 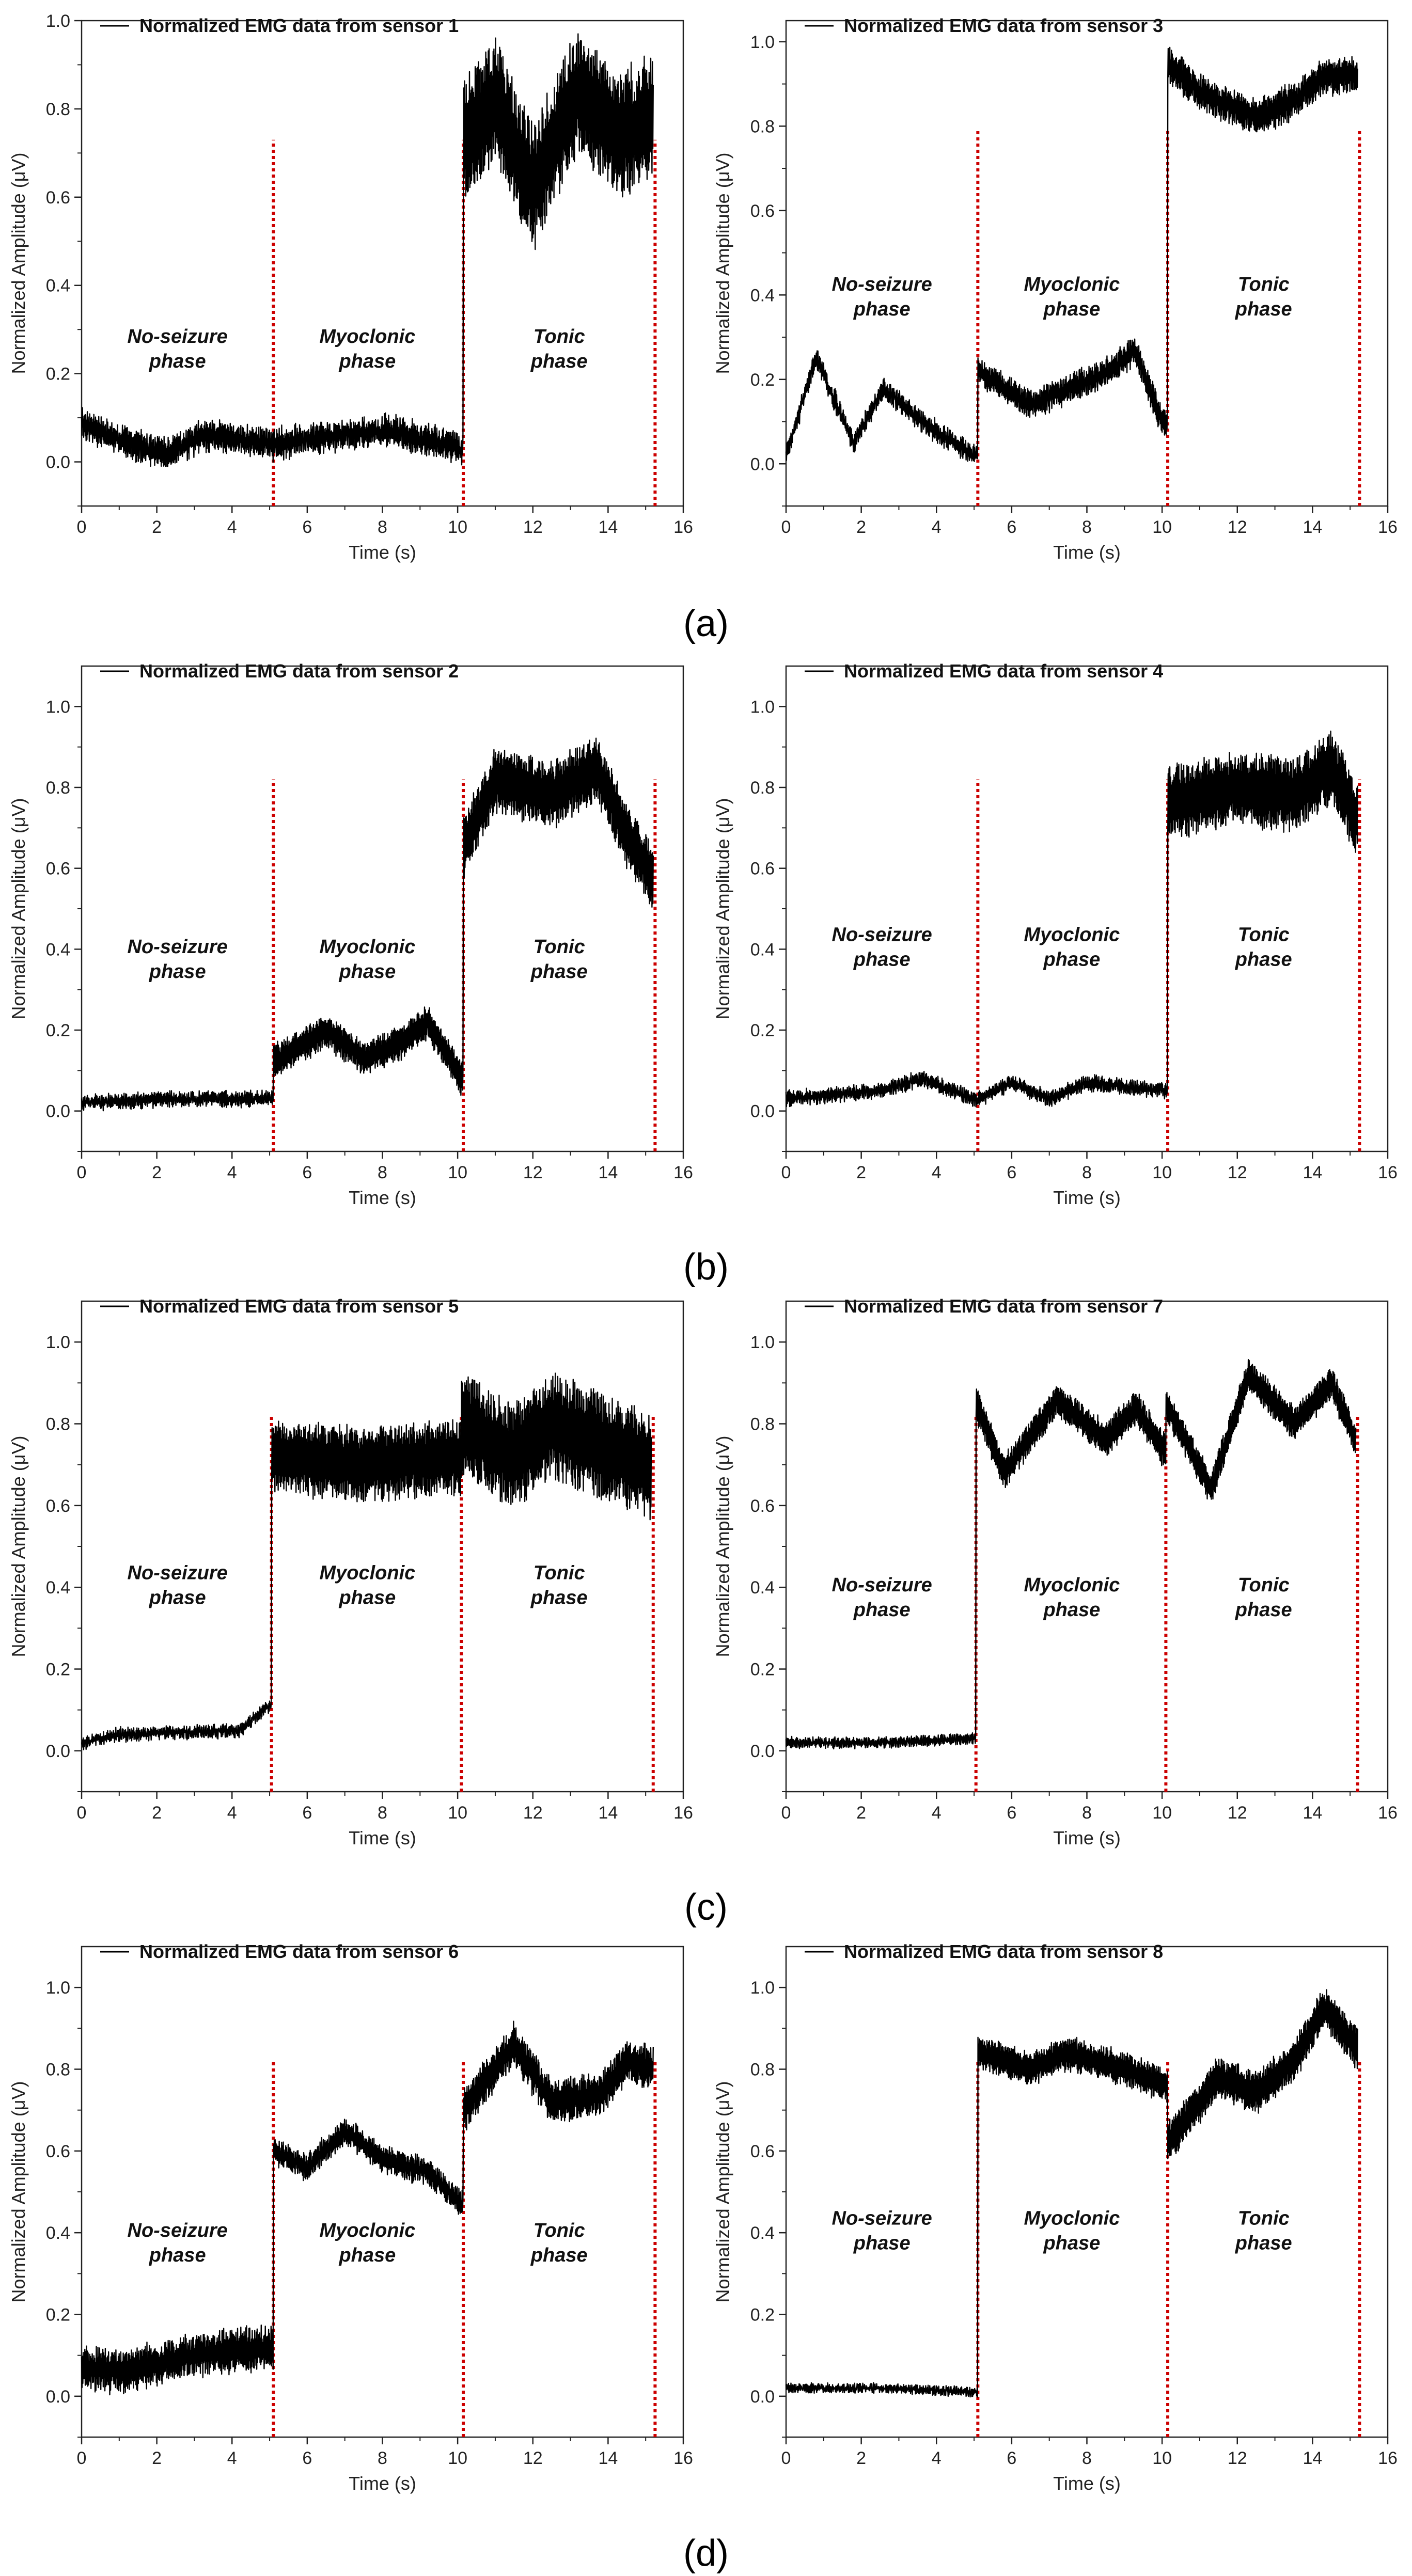 What do you see at coordinates (1003, 671) in the screenshot?
I see `legend-label: Normalized EMG data from sensor 4` at bounding box center [1003, 671].